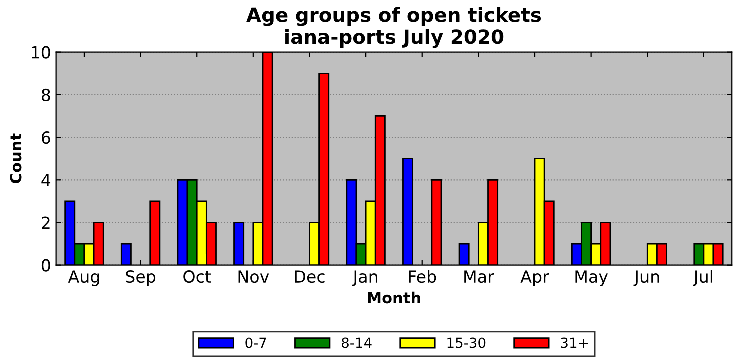  I want to click on y-axis-title: Count, so click(16, 159).